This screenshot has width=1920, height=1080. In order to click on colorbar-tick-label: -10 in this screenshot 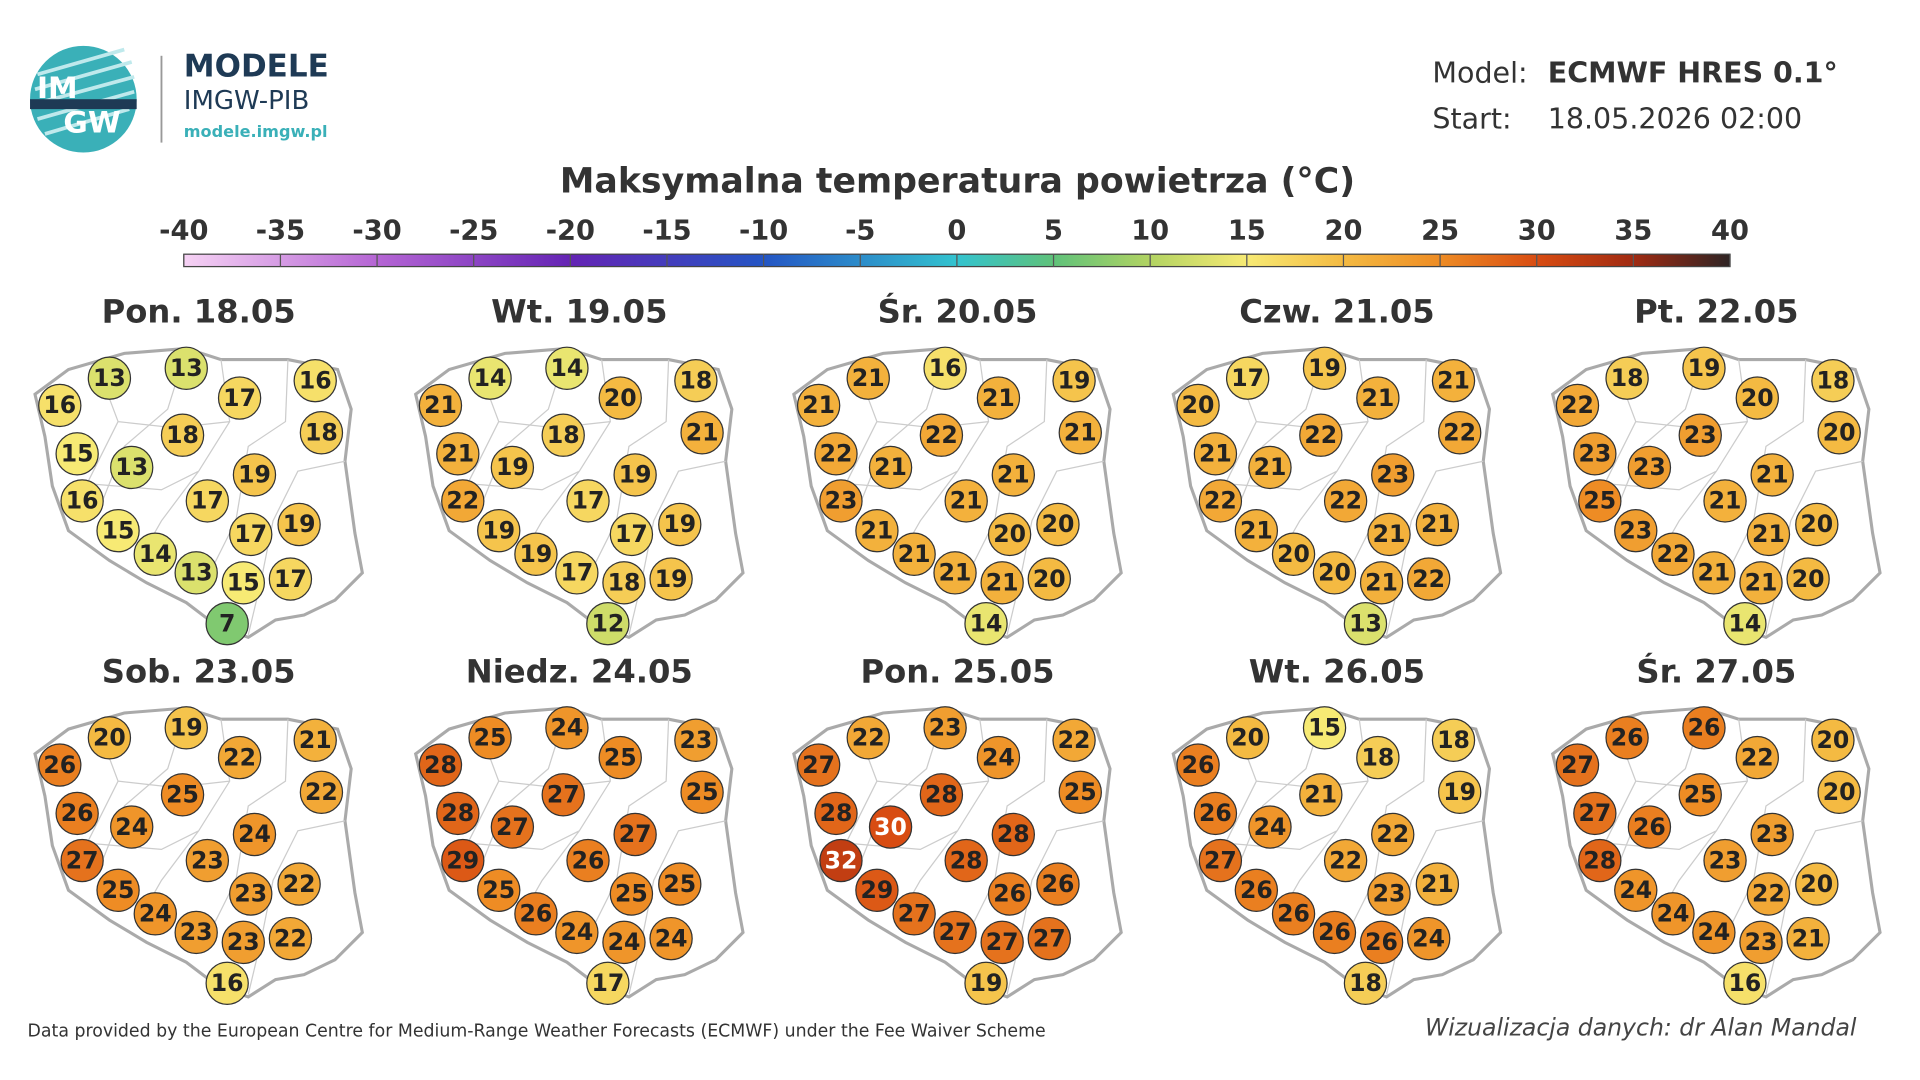, I will do `click(763, 230)`.